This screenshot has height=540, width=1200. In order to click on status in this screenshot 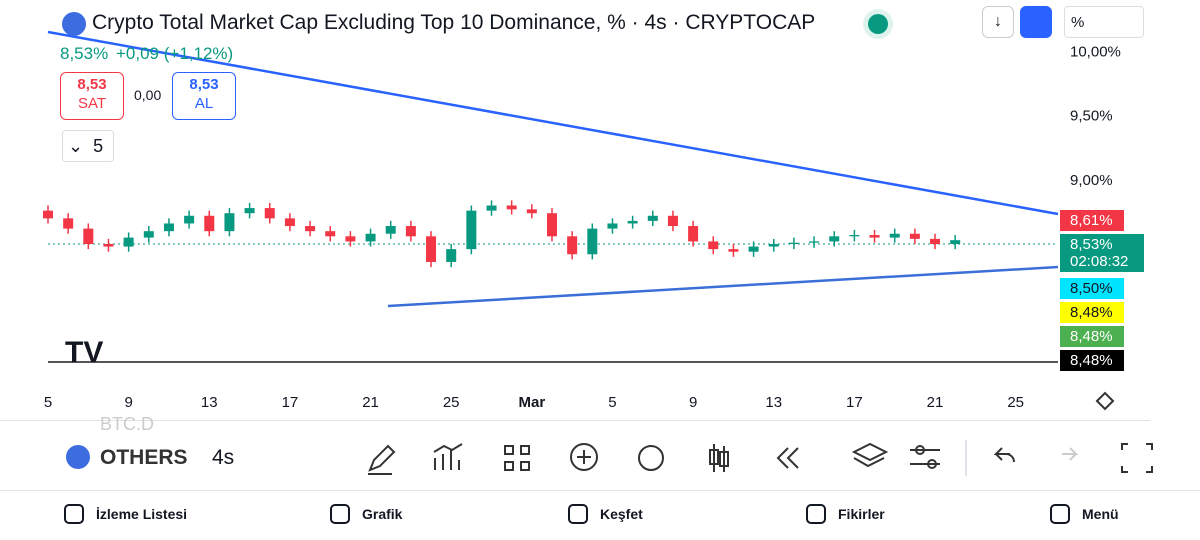, I will do `click(878, 24)`.